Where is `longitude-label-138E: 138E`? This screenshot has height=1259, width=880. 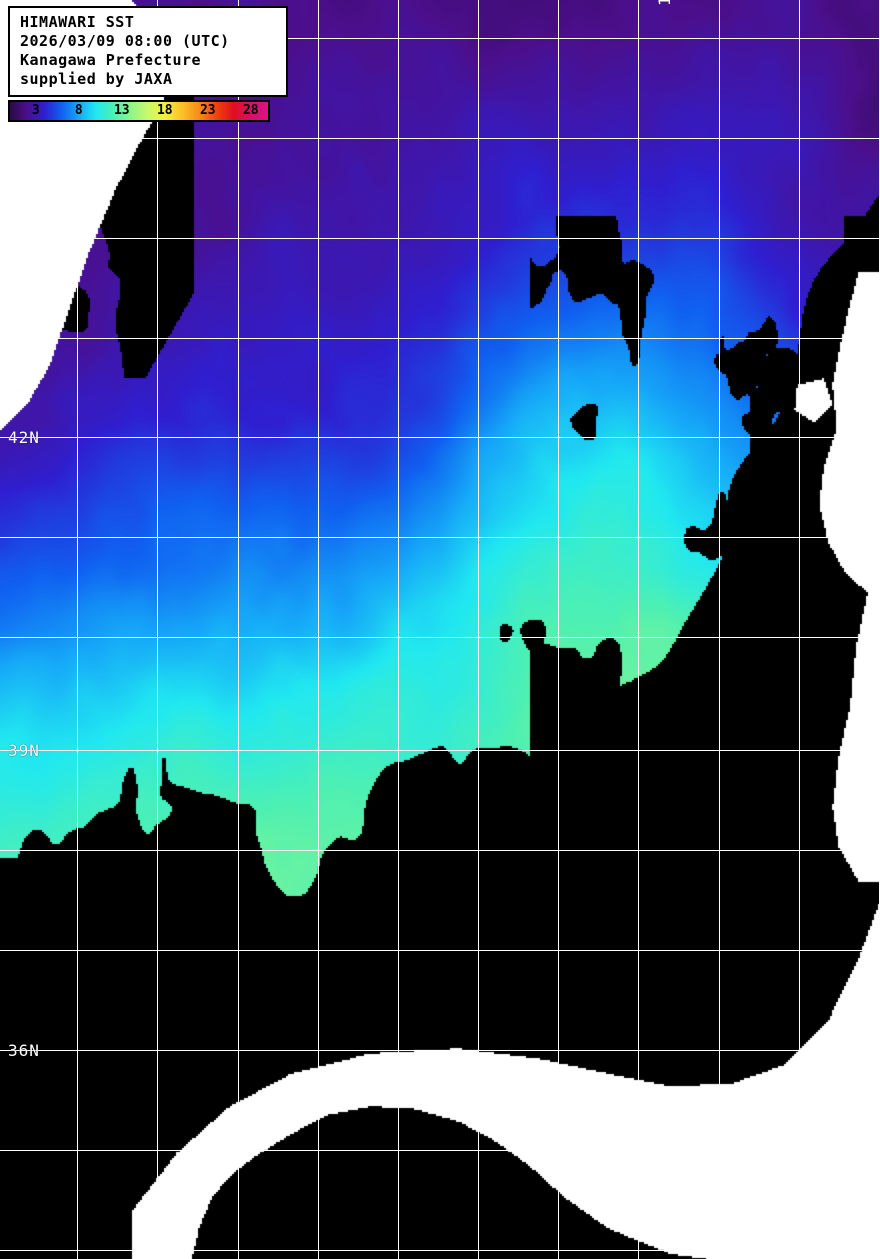 longitude-label-138E: 138E is located at coordinates (664, 3).